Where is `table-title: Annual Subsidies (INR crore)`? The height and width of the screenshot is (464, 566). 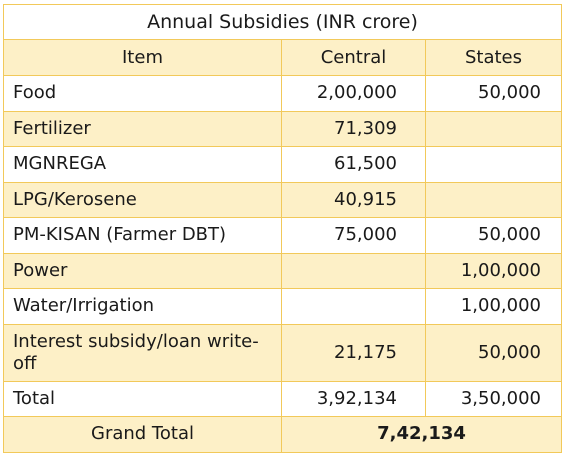 table-title: Annual Subsidies (INR crore) is located at coordinates (282, 22).